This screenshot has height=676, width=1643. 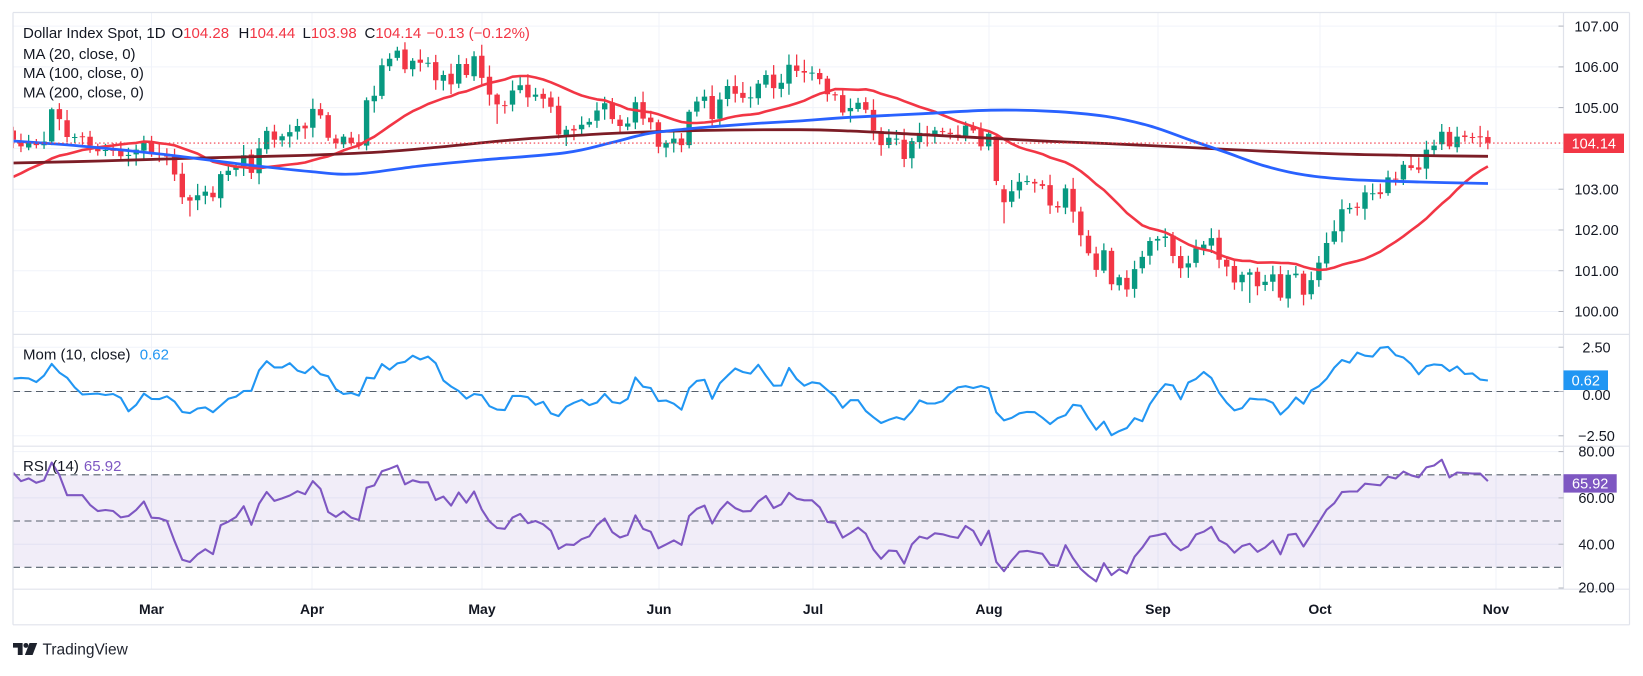 What do you see at coordinates (478, 33) in the screenshot?
I see `svg-text: −0.13 (−0.12%)` at bounding box center [478, 33].